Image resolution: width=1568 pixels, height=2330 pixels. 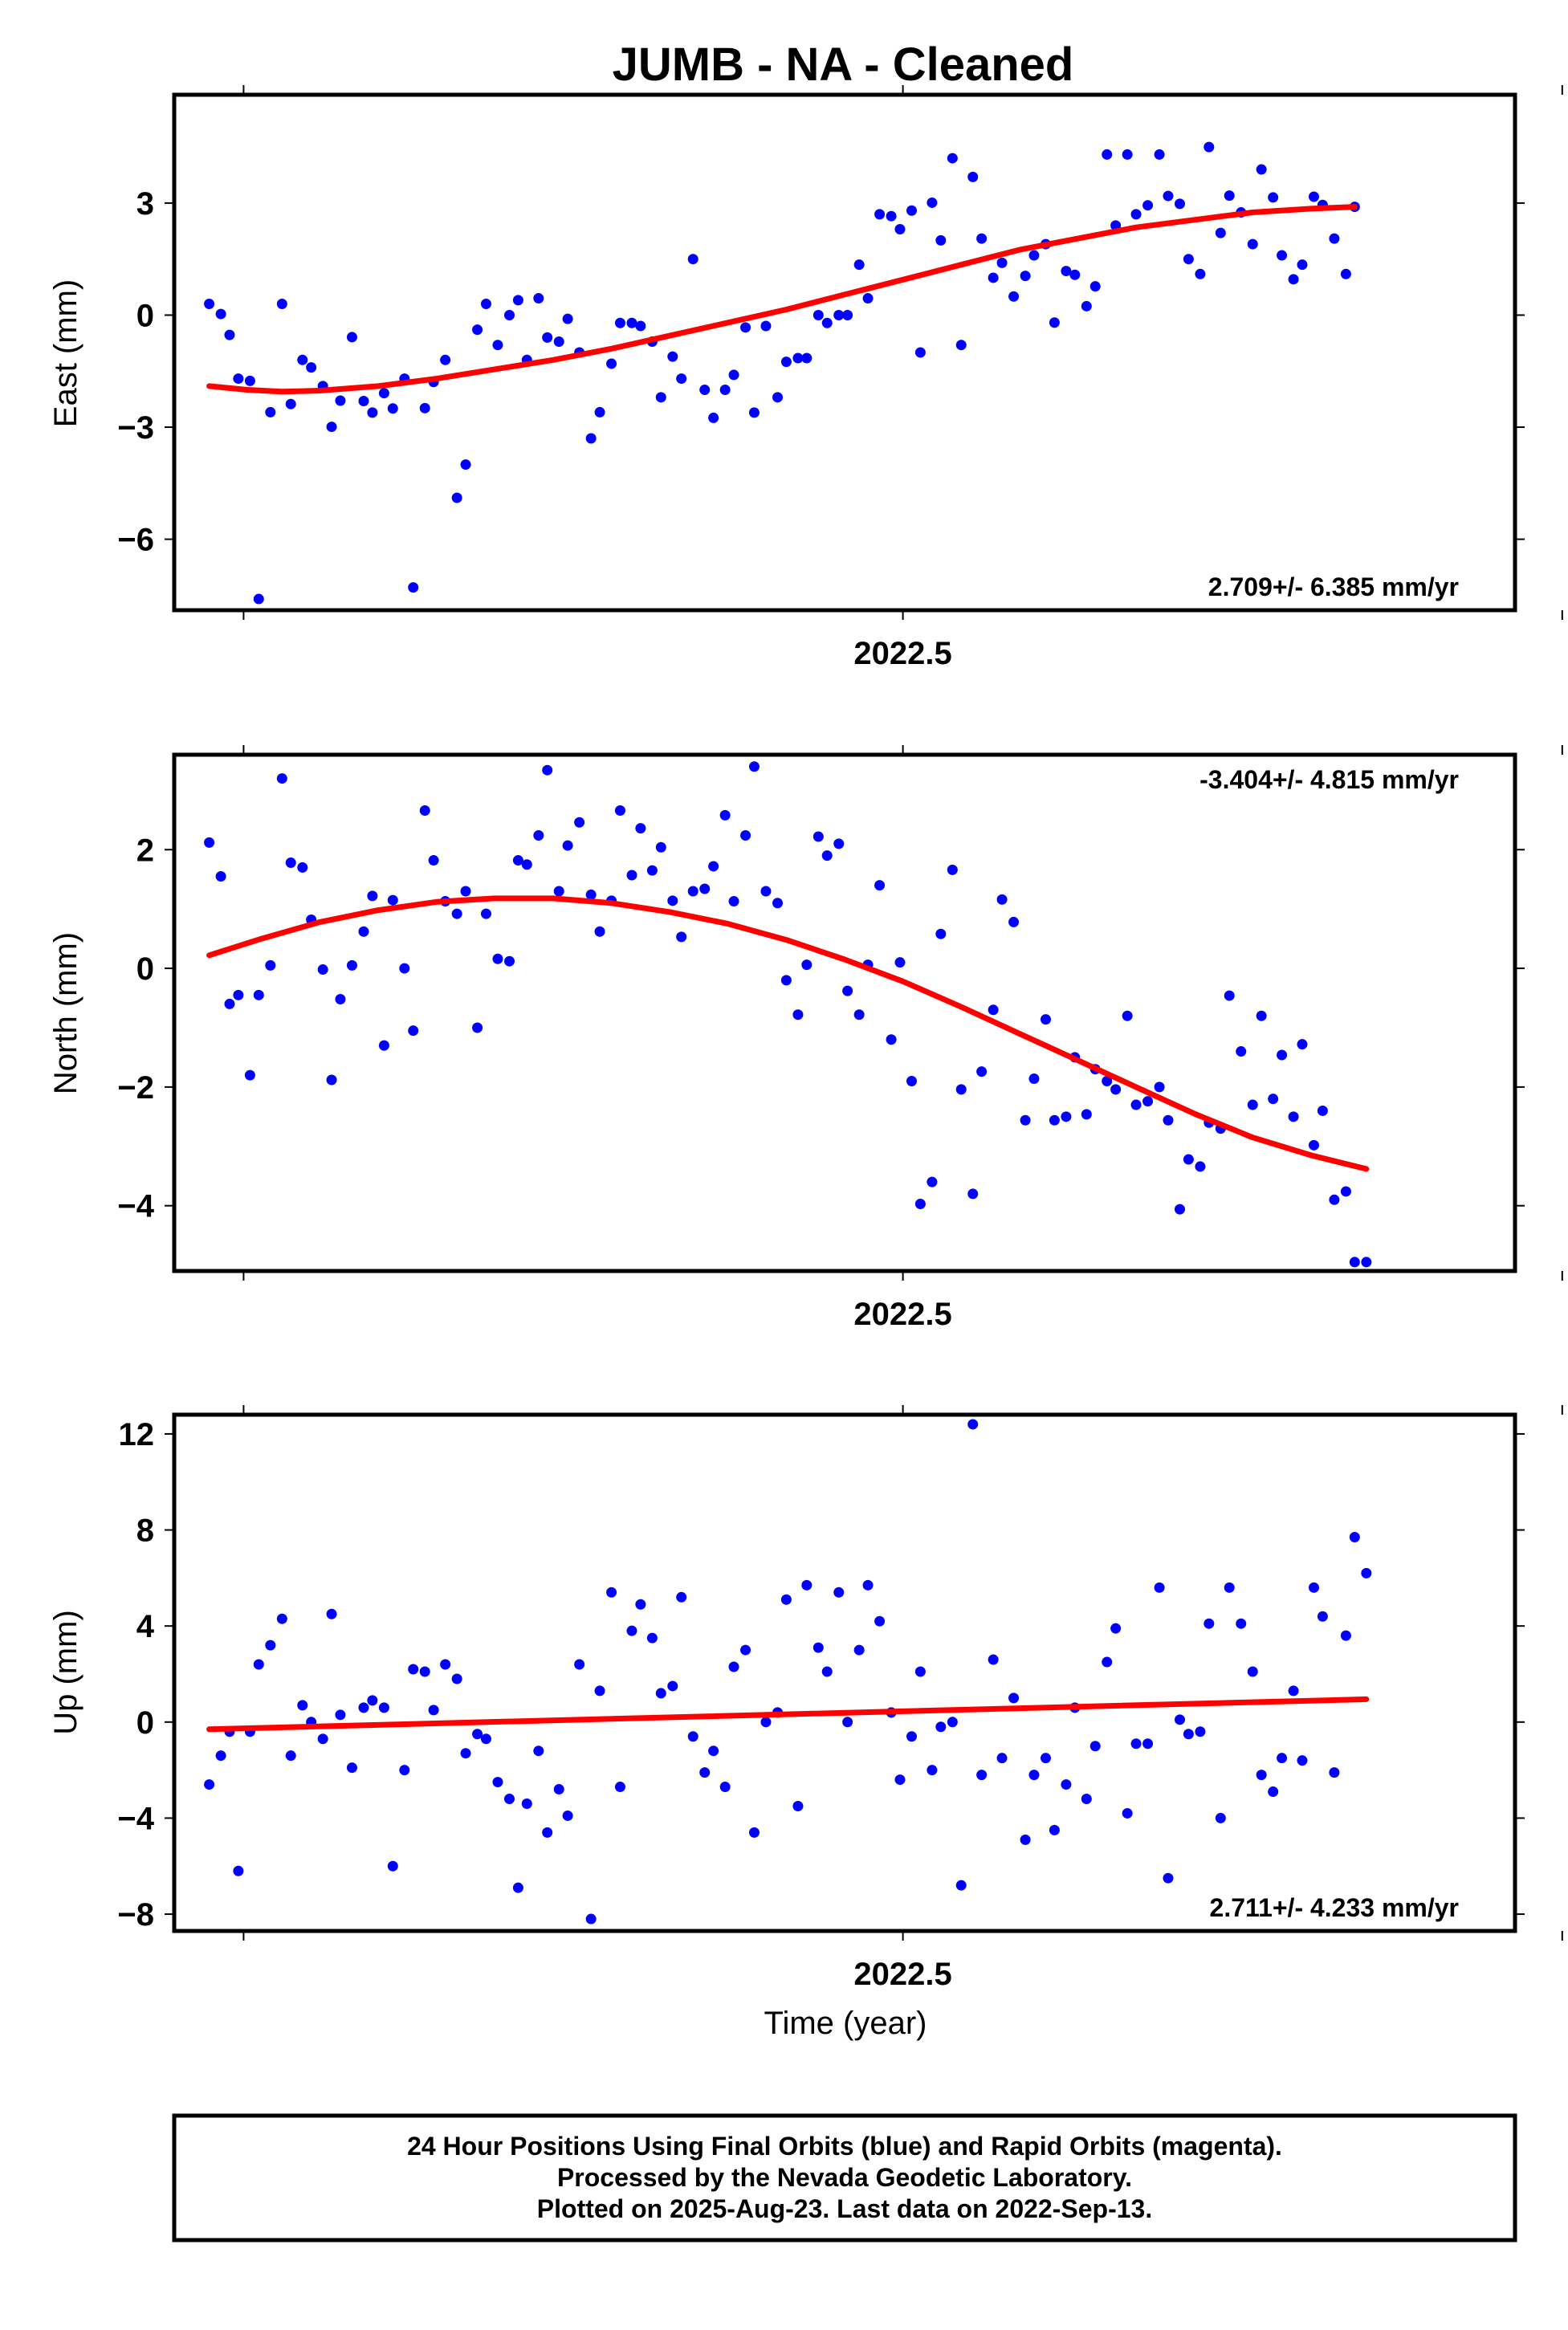 What do you see at coordinates (782, 299) in the screenshot?
I see `east-fit-line` at bounding box center [782, 299].